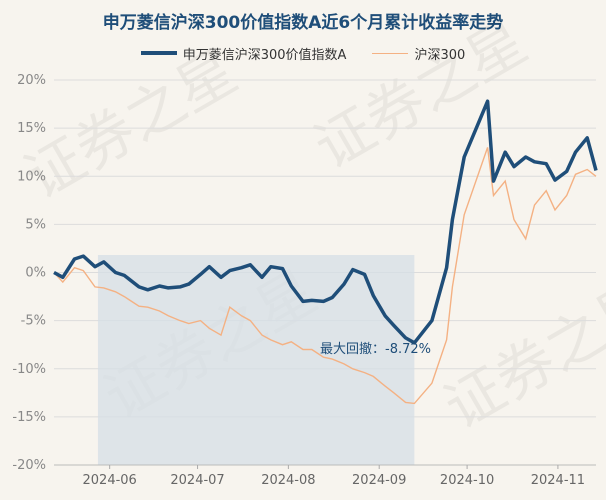  What do you see at coordinates (375, 349) in the screenshot?
I see `max-drawdown-annotation: 最大回撤：-8.72%` at bounding box center [375, 349].